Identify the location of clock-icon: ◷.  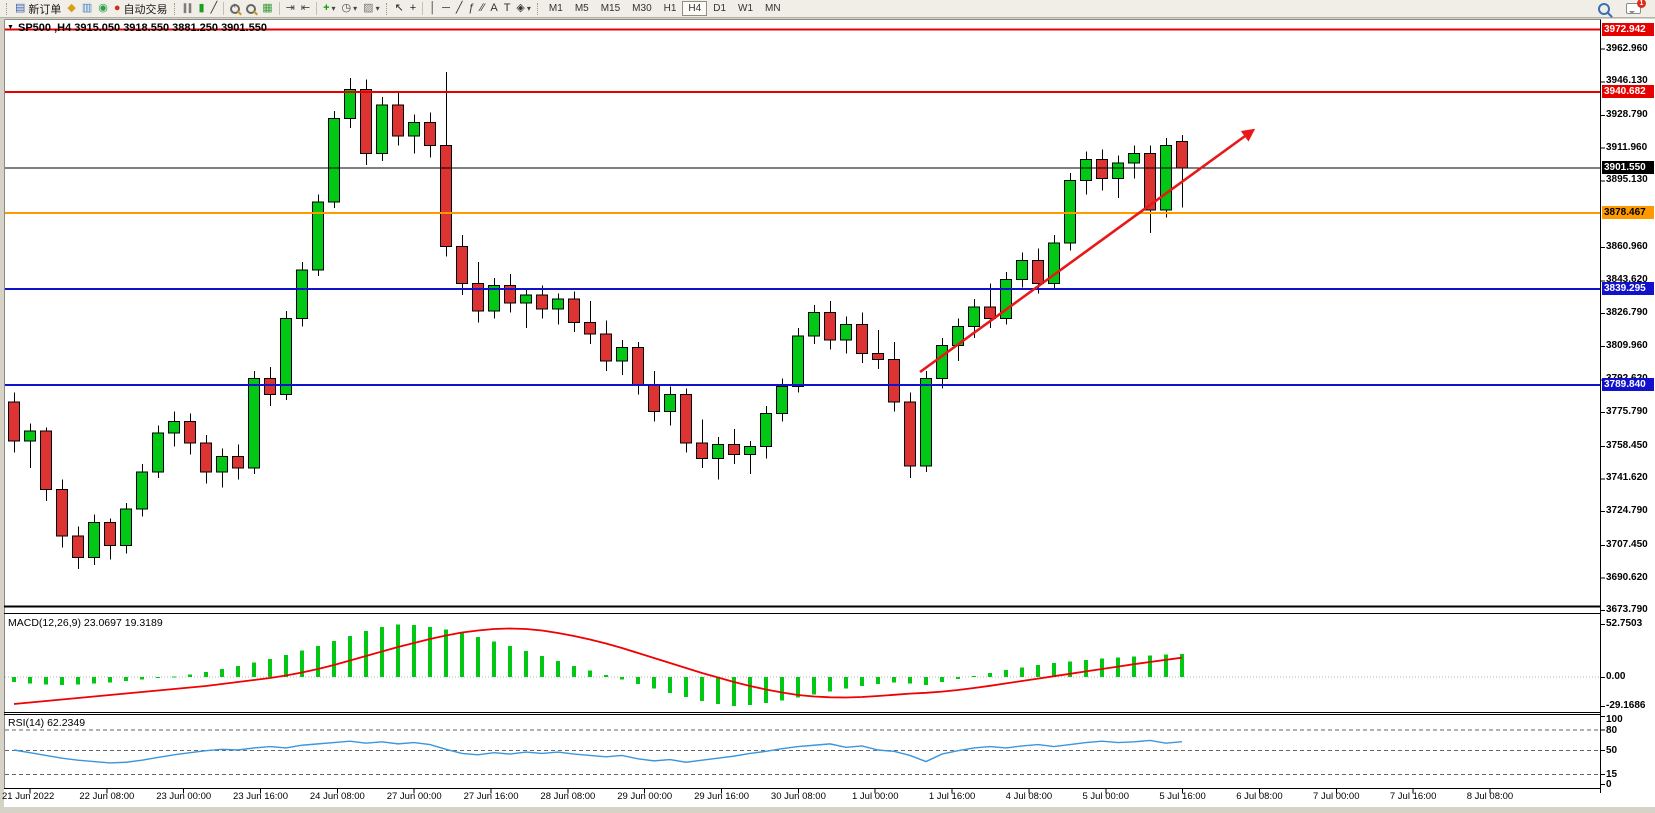
(346, 8).